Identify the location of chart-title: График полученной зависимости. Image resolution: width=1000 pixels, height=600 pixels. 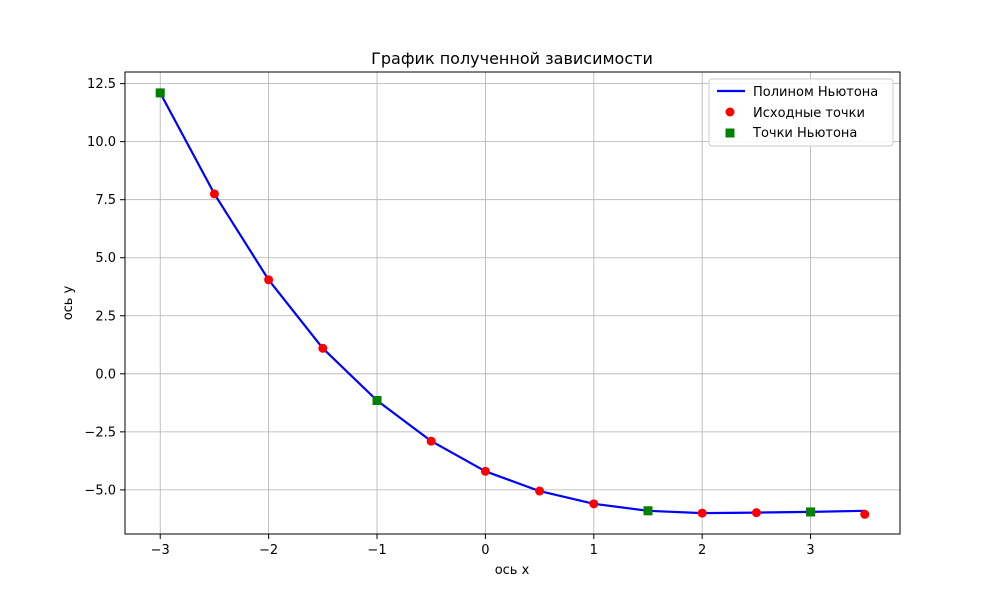
(512, 58).